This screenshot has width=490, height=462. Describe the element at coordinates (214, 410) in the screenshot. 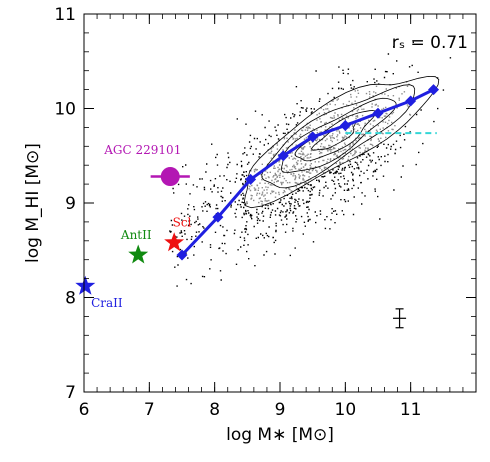

I see `x-tick-label: 8` at that location.